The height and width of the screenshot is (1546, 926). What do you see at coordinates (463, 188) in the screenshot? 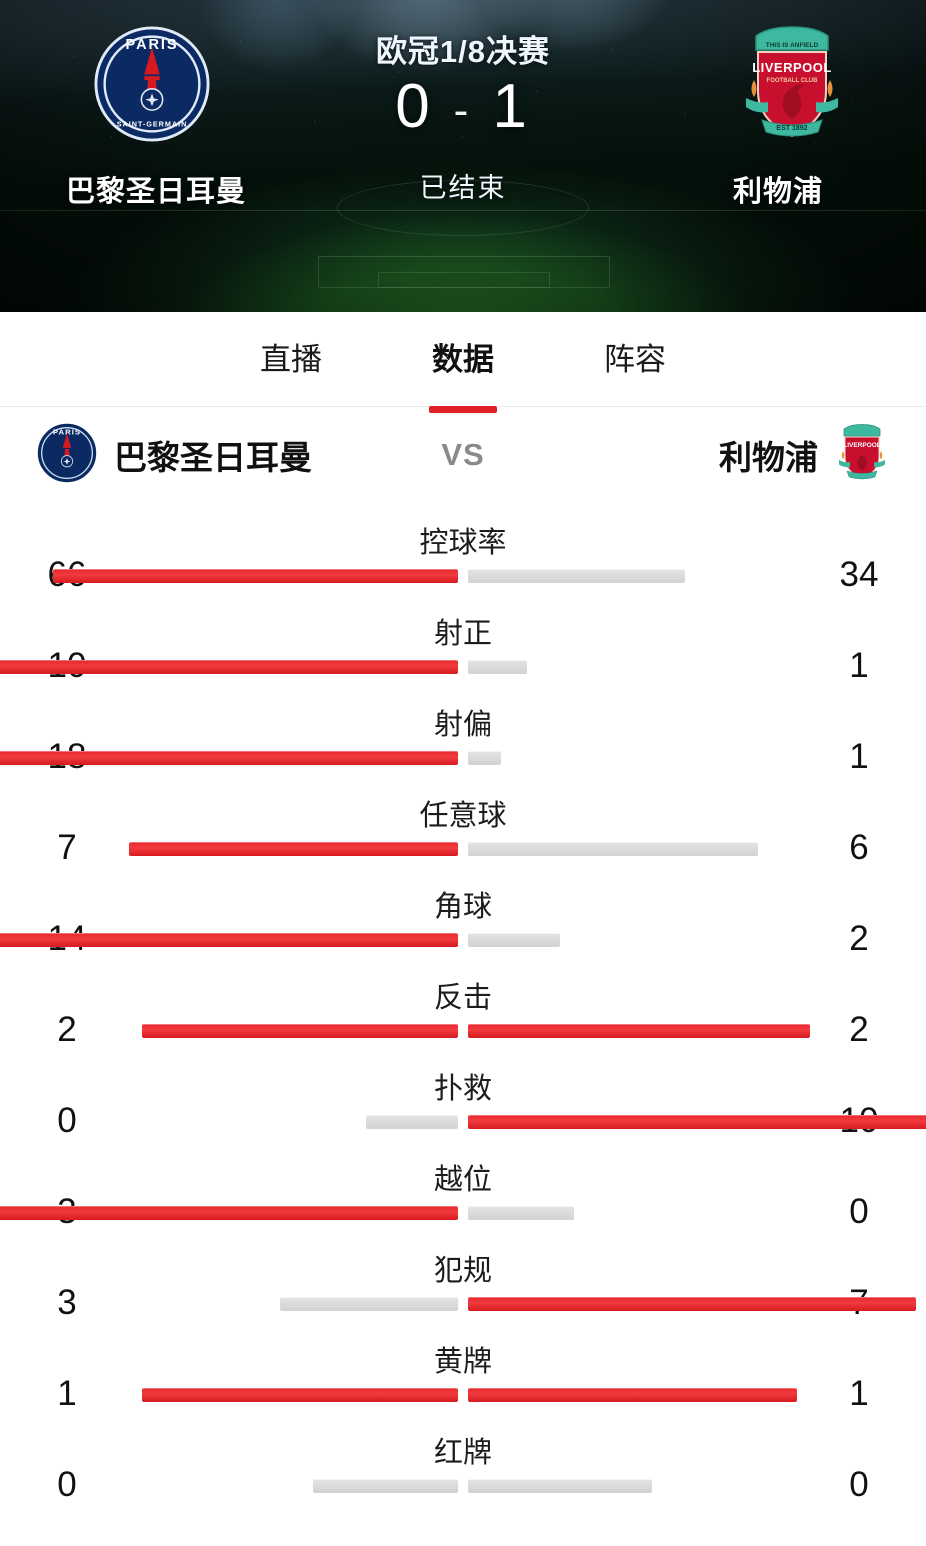
I see `match-status: 已结束` at bounding box center [463, 188].